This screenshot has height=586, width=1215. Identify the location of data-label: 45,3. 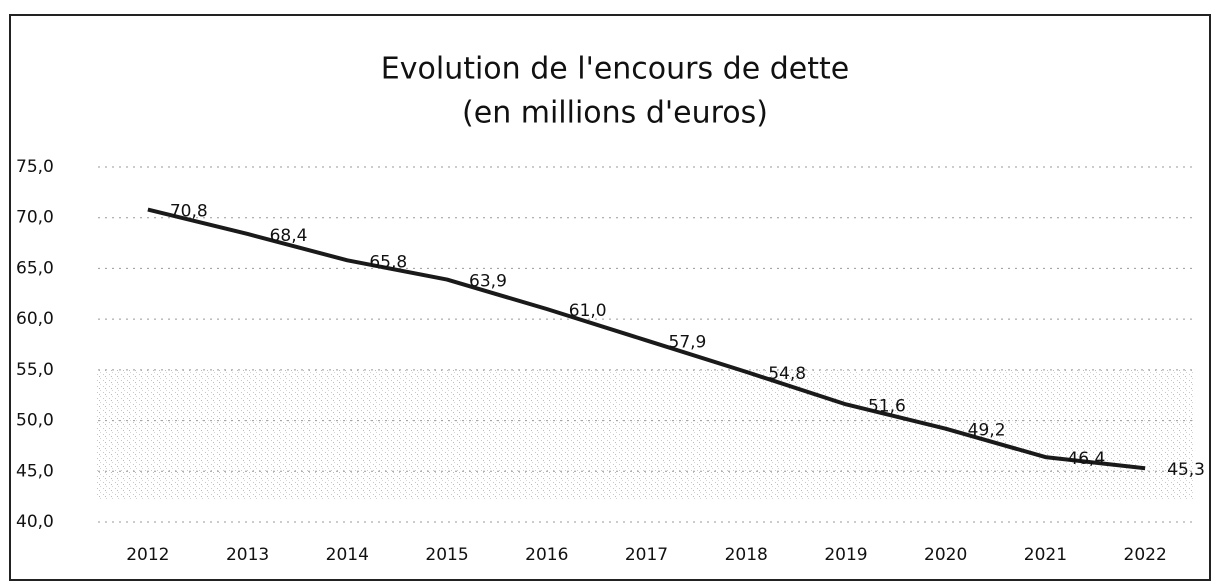
(1186, 470).